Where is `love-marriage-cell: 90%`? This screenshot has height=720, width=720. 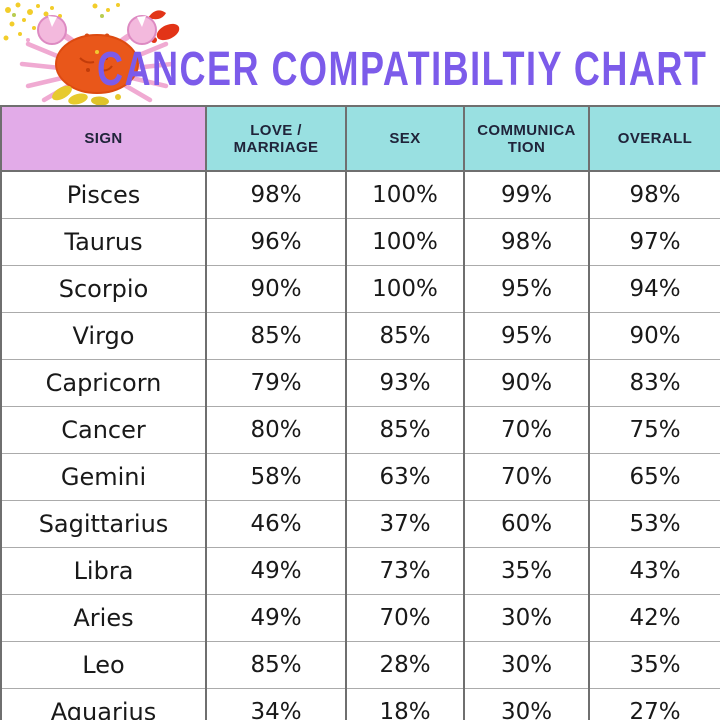 love-marriage-cell: 90% is located at coordinates (276, 289).